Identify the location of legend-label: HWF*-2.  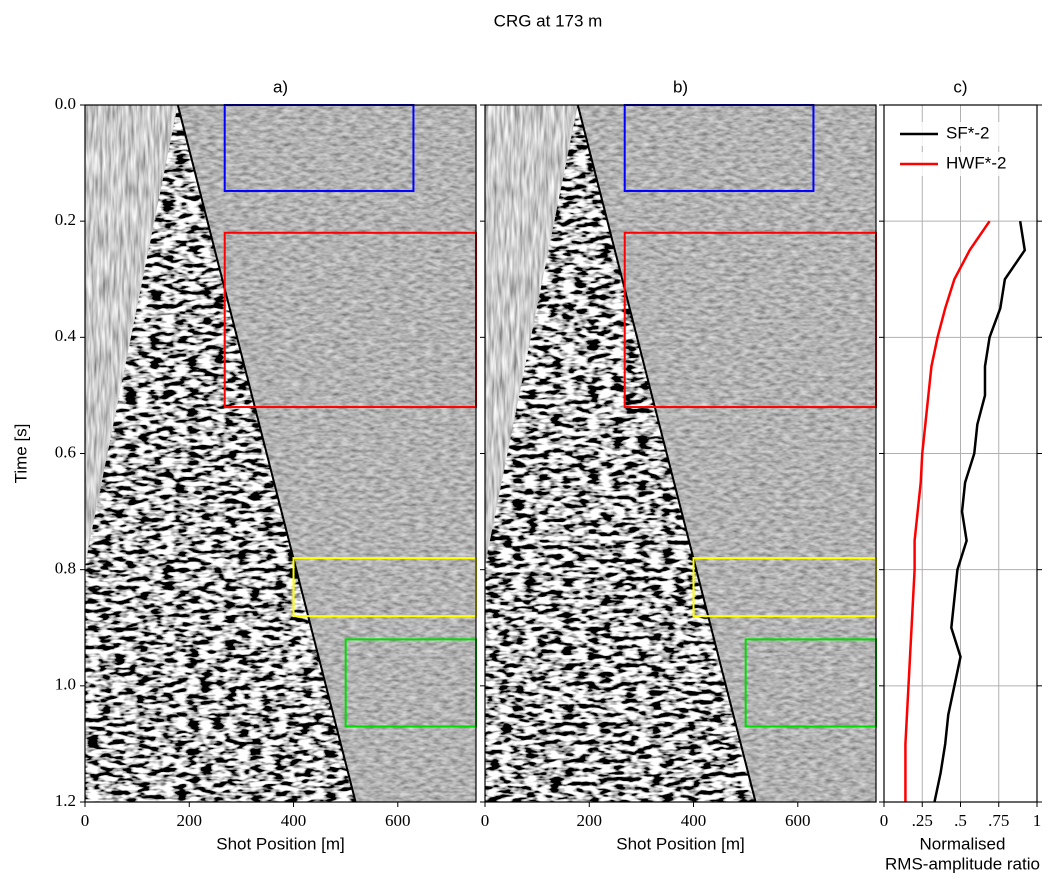
(976, 162).